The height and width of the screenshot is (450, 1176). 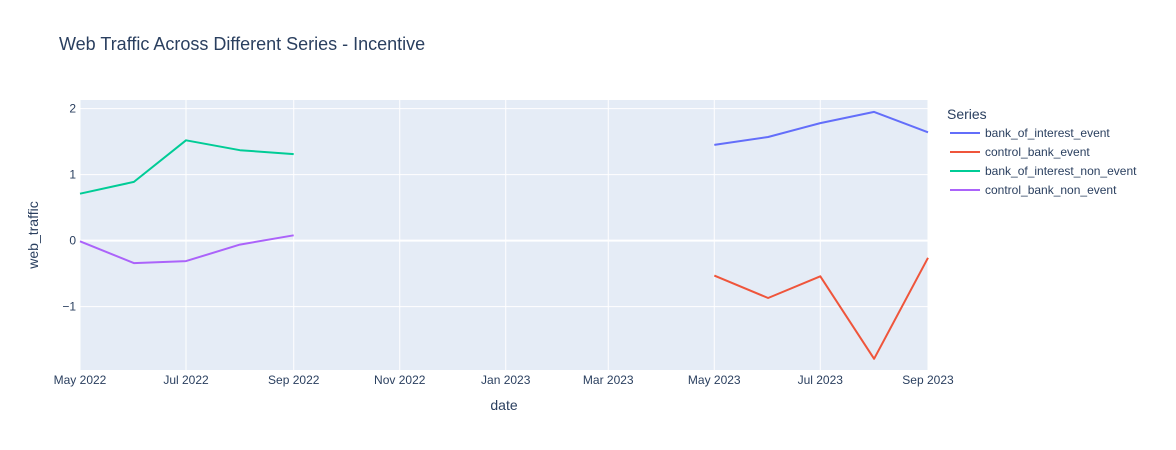 I want to click on y-axis-title: web_traffic, so click(x=33, y=235).